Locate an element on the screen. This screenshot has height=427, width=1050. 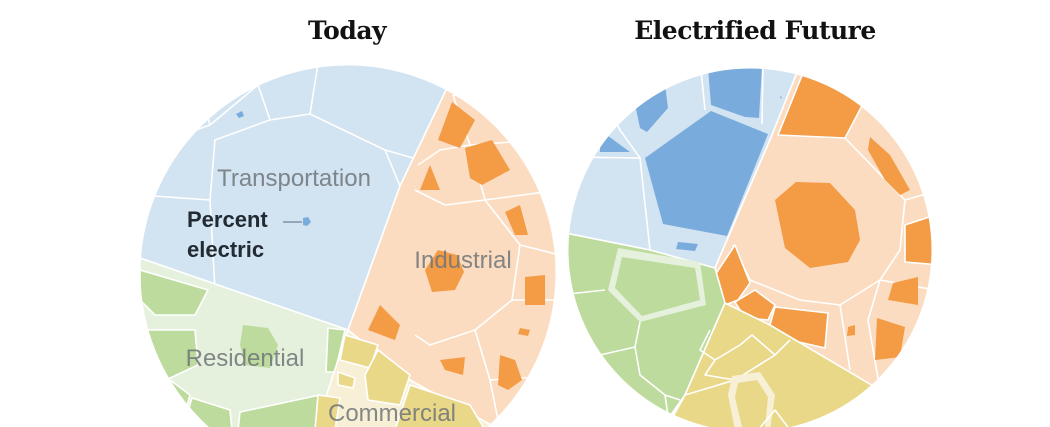
future-title: Electrified Future is located at coordinates (755, 30).